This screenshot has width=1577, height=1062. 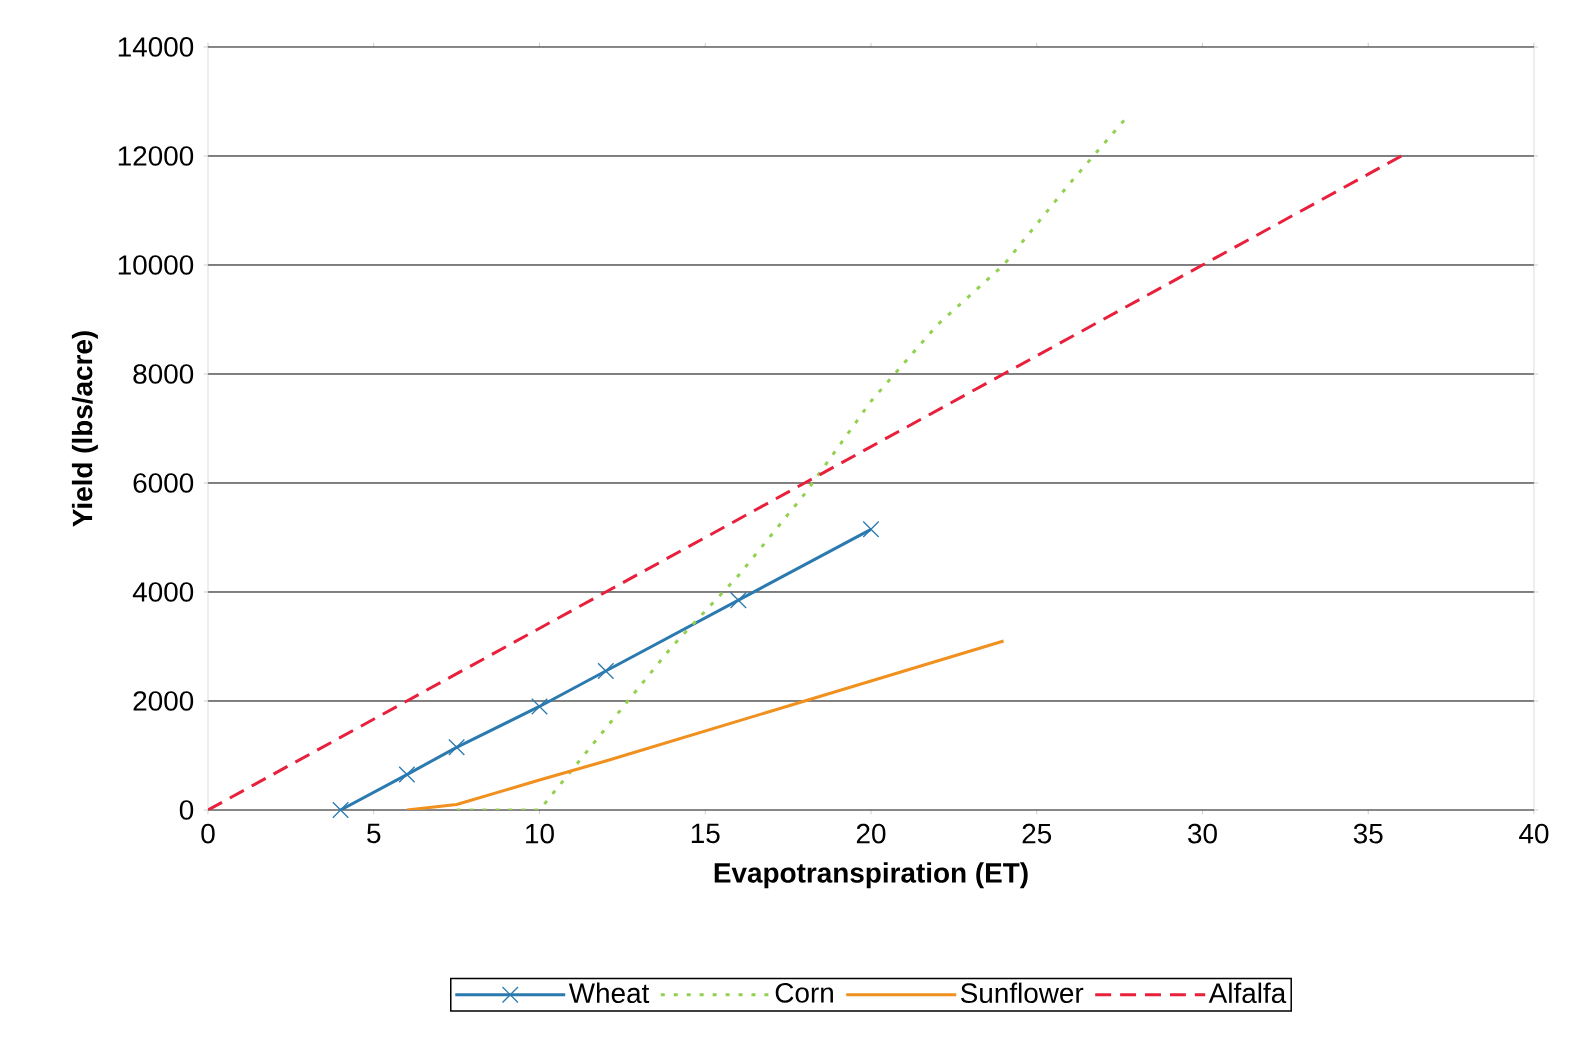 I want to click on y-tick-label: 4000, so click(x=163, y=592).